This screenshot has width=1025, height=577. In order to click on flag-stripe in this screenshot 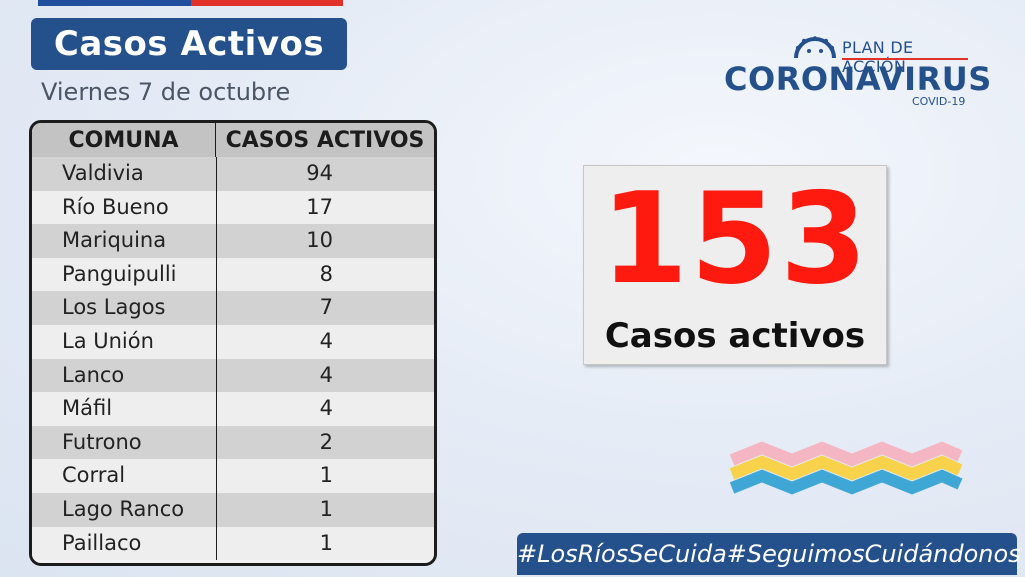, I will do `click(190, 3)`.